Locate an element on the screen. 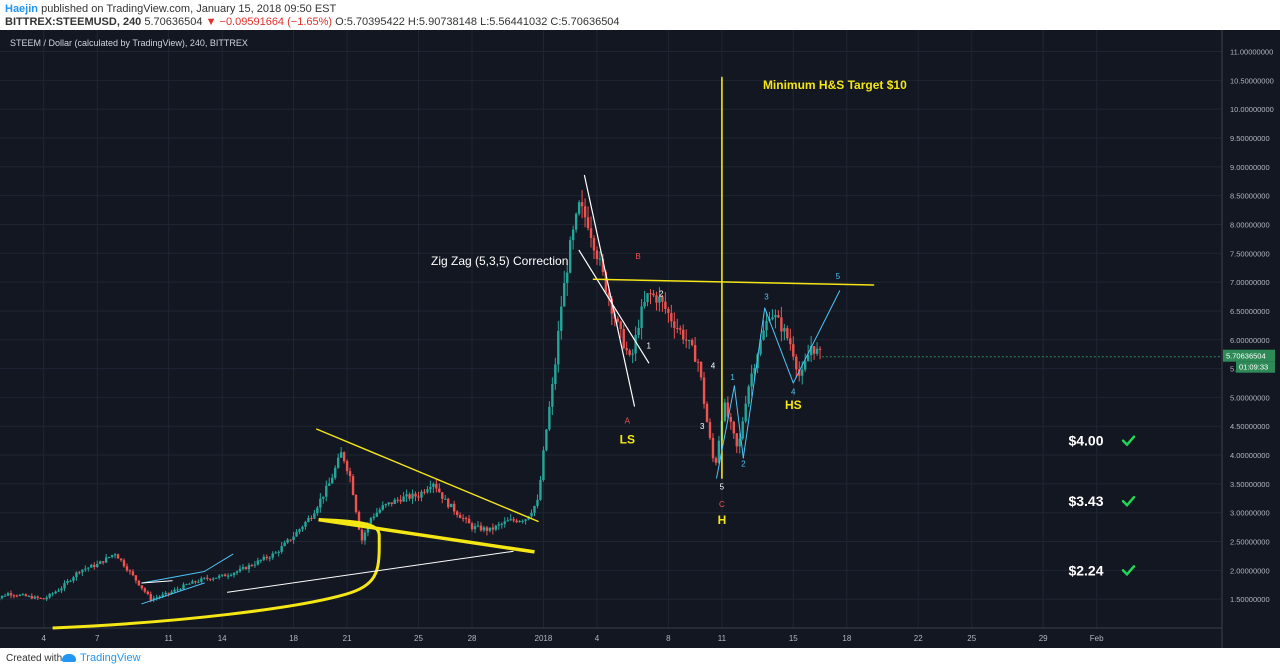 Image resolution: width=1280 pixels, height=670 pixels. current-price: 5.70636504 is located at coordinates (173, 22).